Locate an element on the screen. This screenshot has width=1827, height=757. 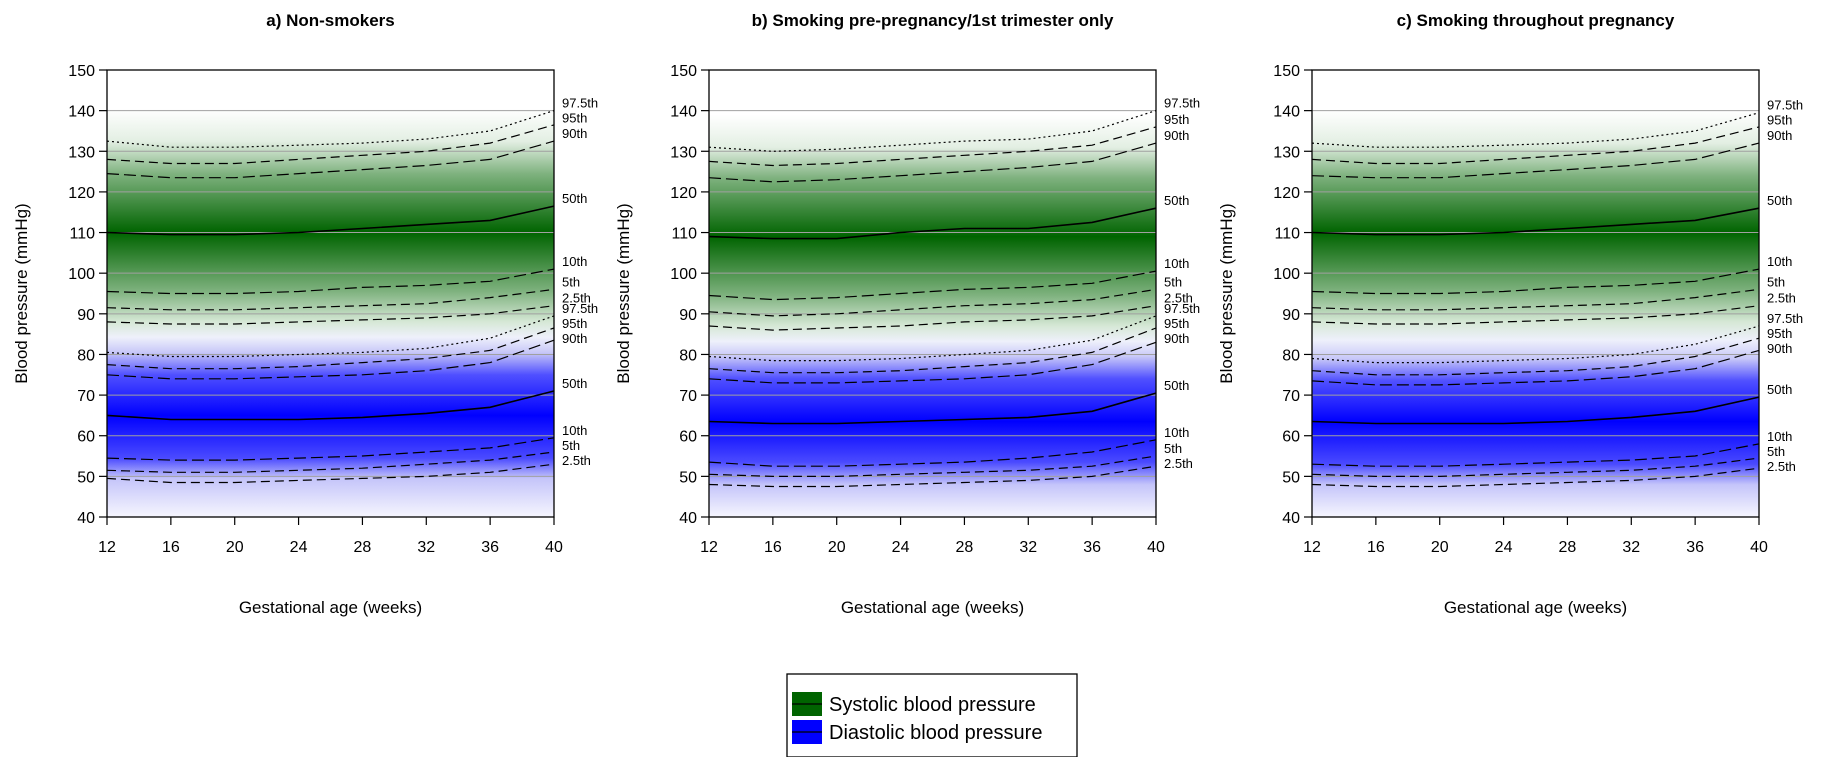
x-tick-label: 24 is located at coordinates (1504, 547).